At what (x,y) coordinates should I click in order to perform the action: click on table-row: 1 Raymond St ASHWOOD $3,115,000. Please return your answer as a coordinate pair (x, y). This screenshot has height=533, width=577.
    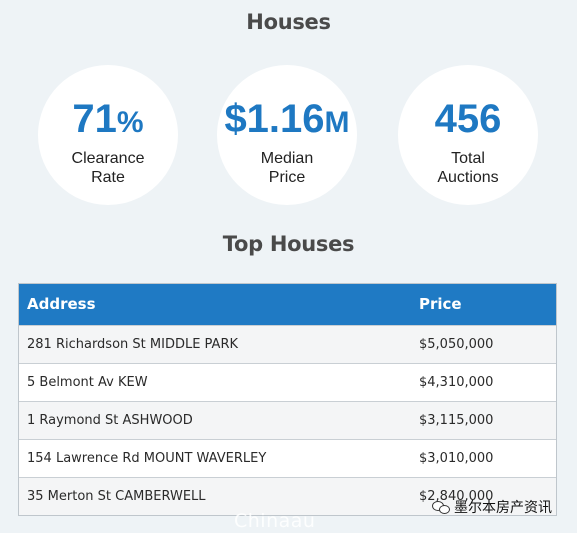
    Looking at the image, I should click on (287, 420).